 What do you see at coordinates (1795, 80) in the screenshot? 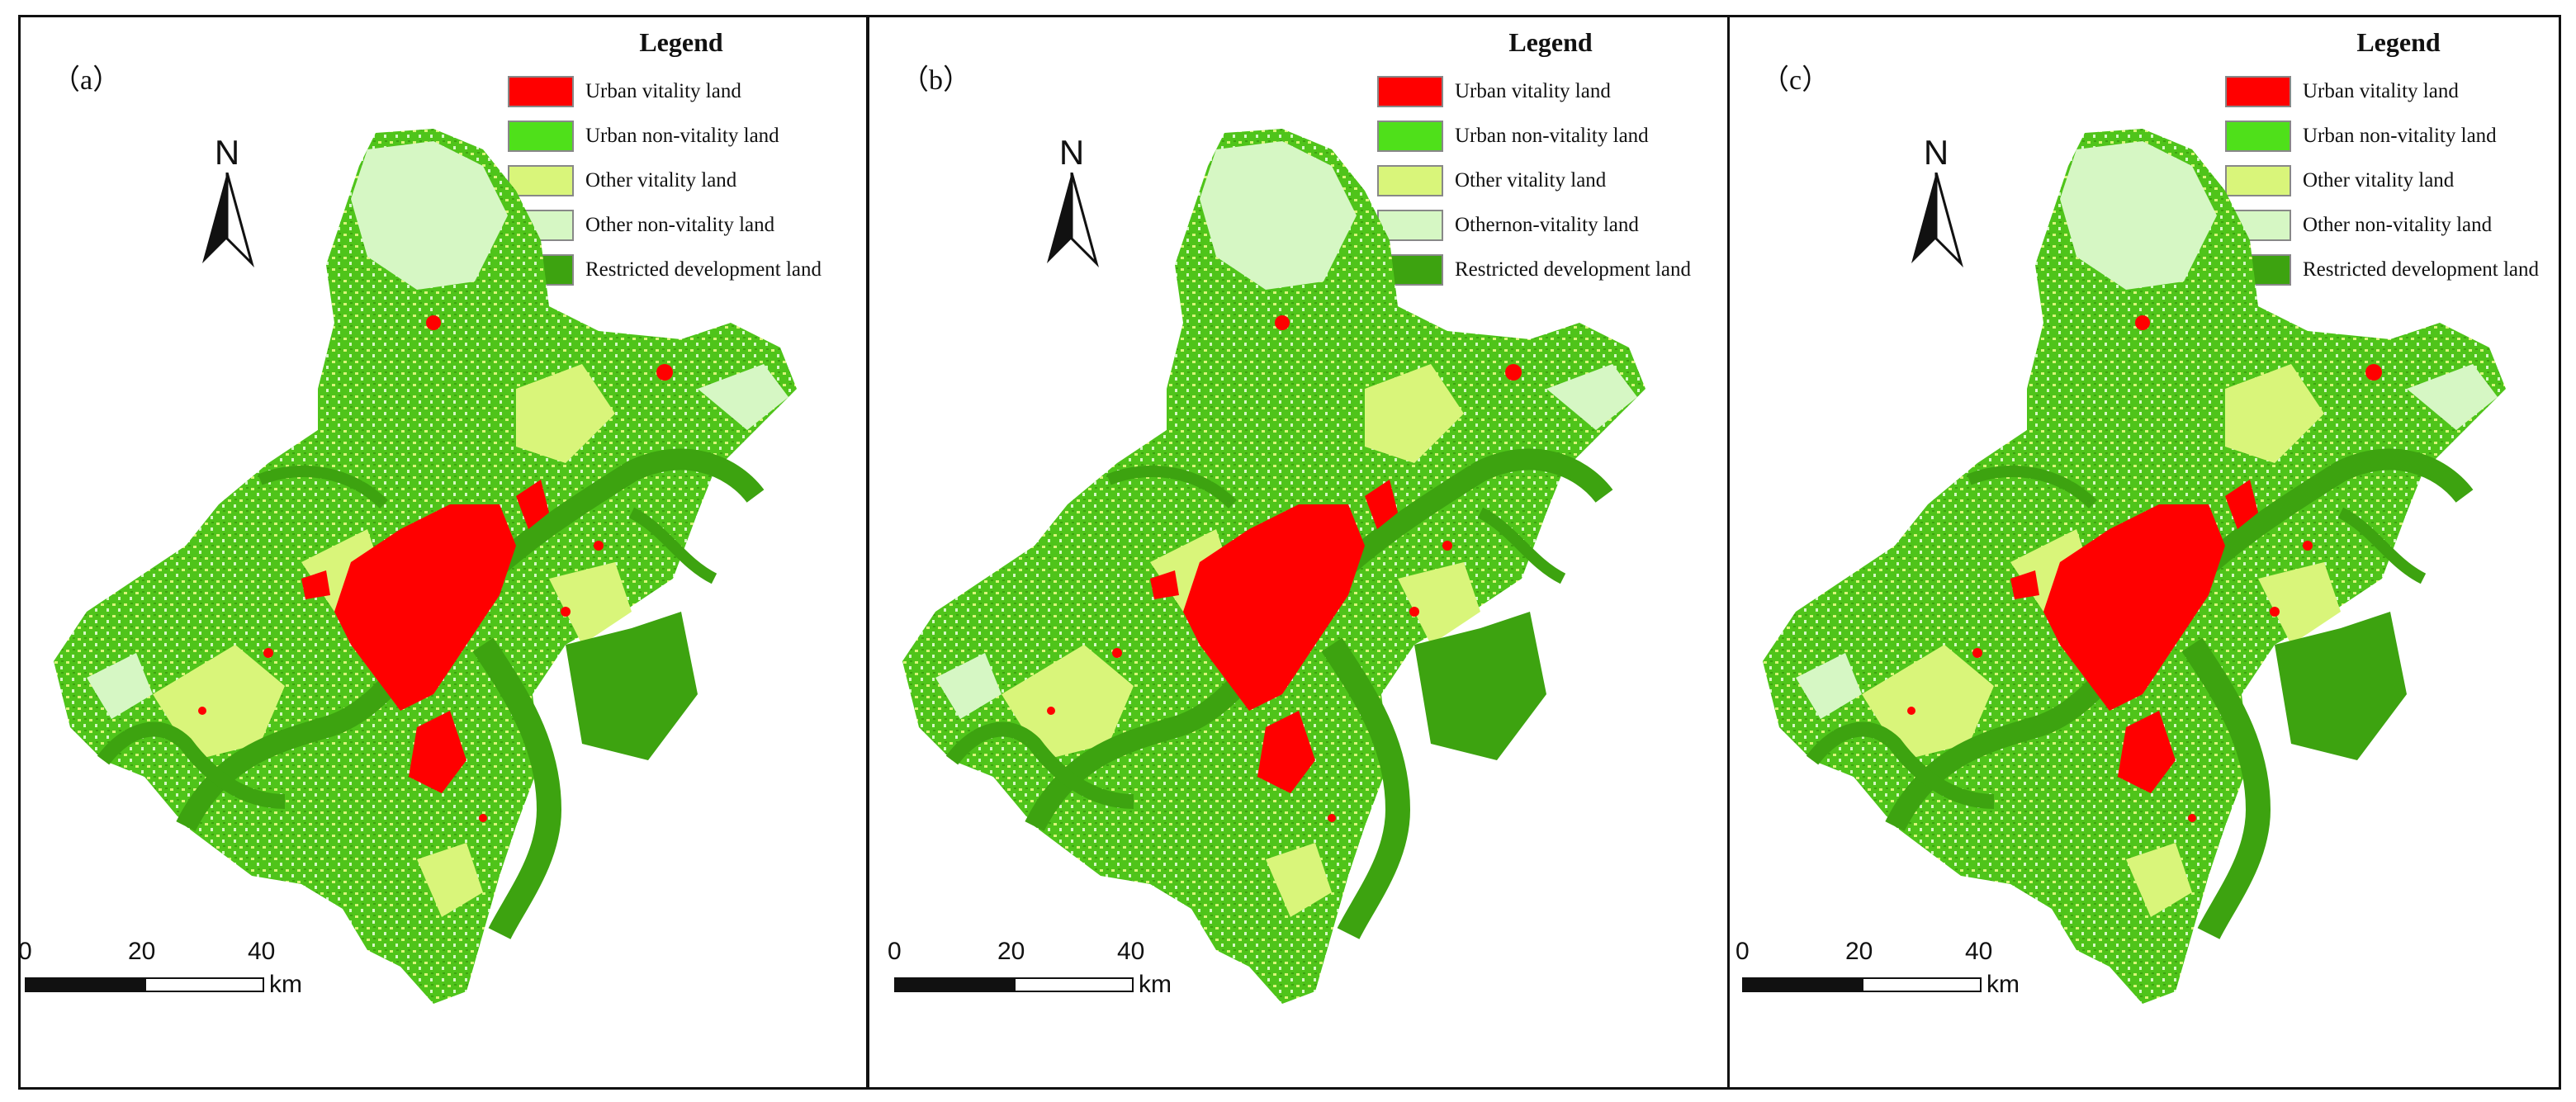
I see `panel-label: （c）` at bounding box center [1795, 80].